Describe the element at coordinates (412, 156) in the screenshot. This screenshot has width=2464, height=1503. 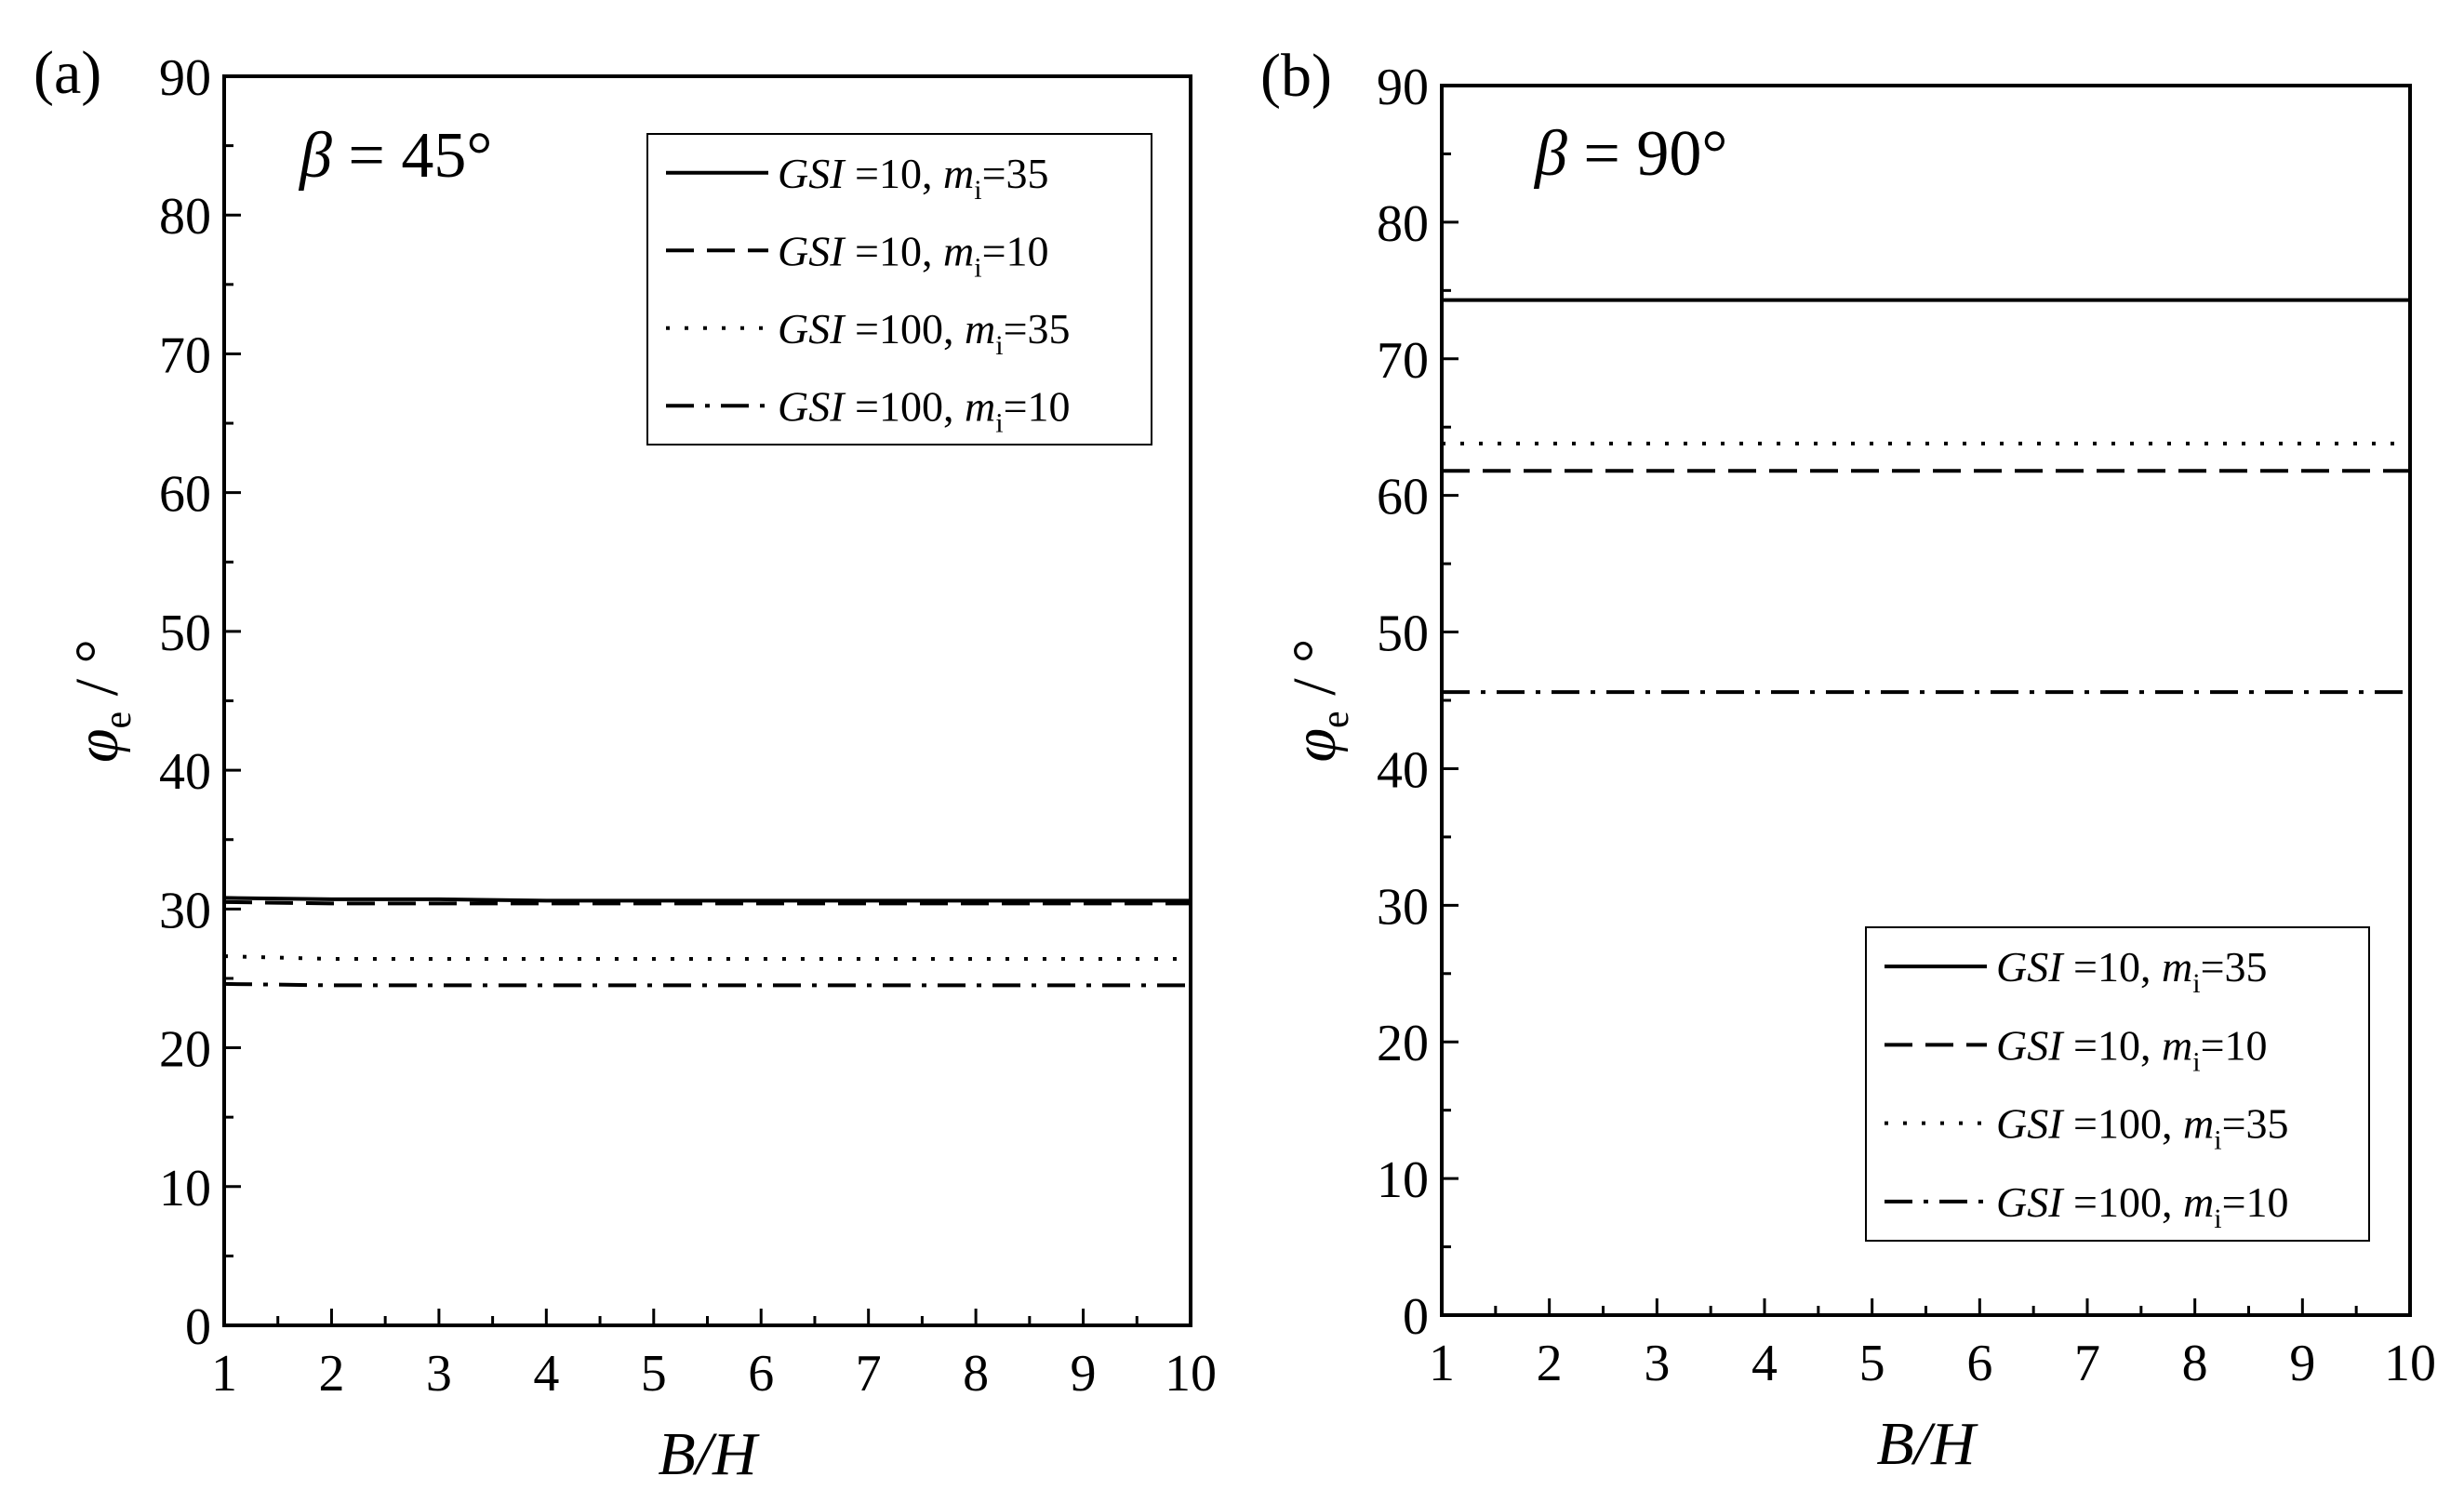
I see `angle-annotation-value: = 45°` at that location.